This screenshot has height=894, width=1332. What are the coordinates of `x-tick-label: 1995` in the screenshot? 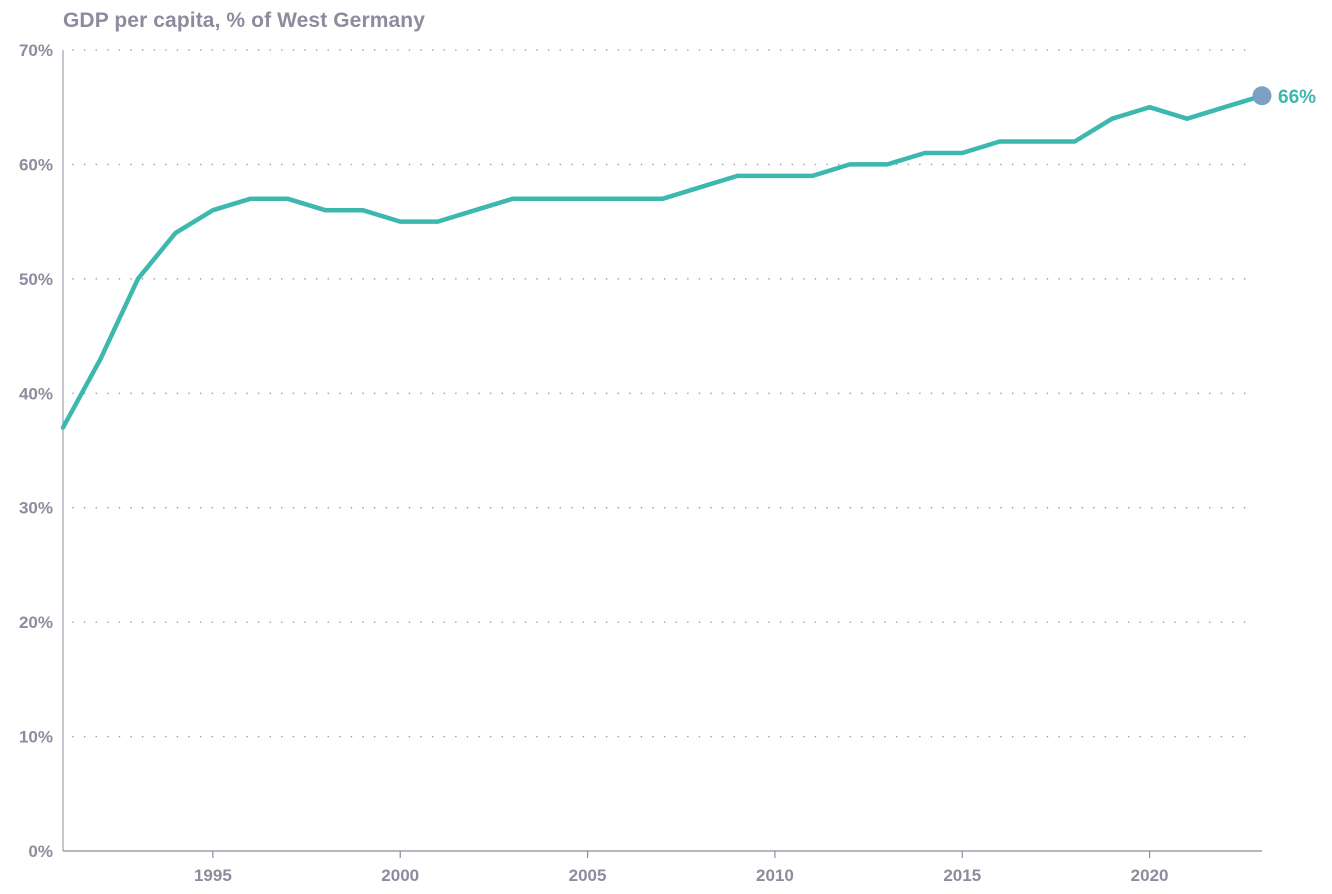 It's located at (213, 875).